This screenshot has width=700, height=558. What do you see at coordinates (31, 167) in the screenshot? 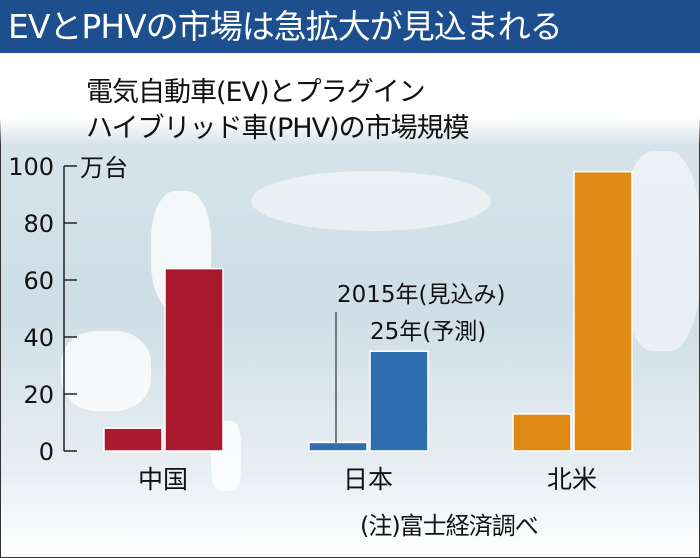
I see `y-tick-label: 100` at bounding box center [31, 167].